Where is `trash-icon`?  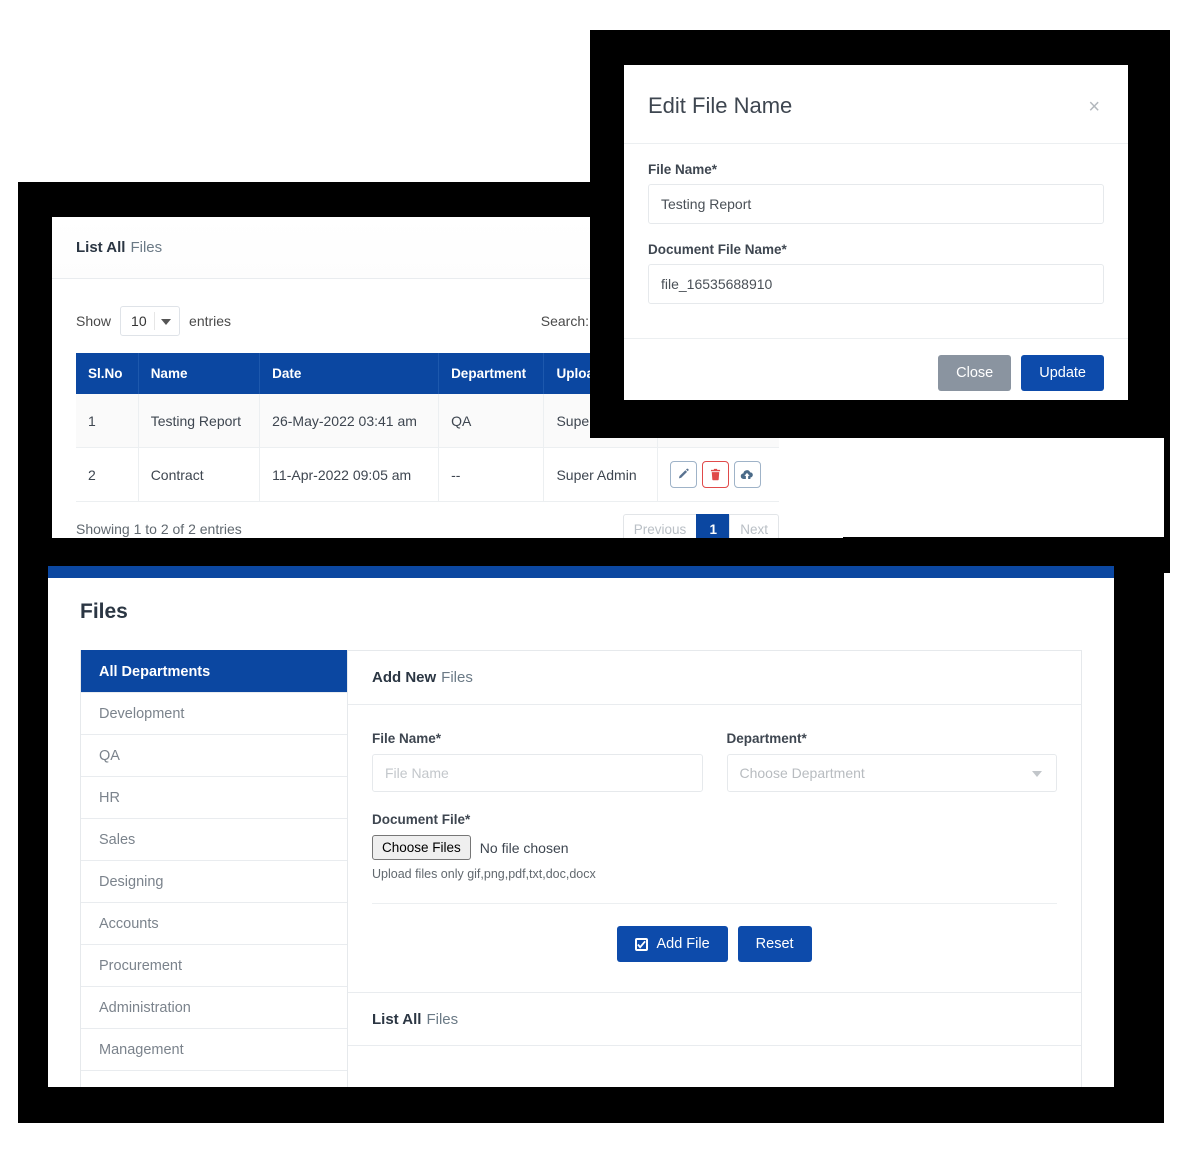
trash-icon is located at coordinates (715, 474).